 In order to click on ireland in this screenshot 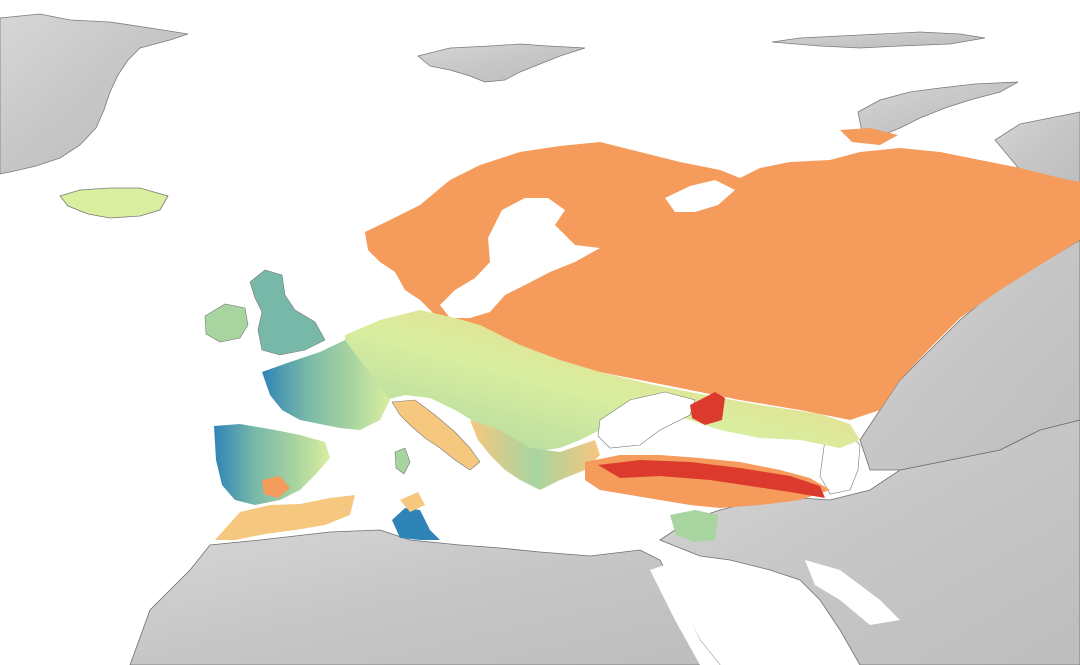, I will do `click(226, 323)`.